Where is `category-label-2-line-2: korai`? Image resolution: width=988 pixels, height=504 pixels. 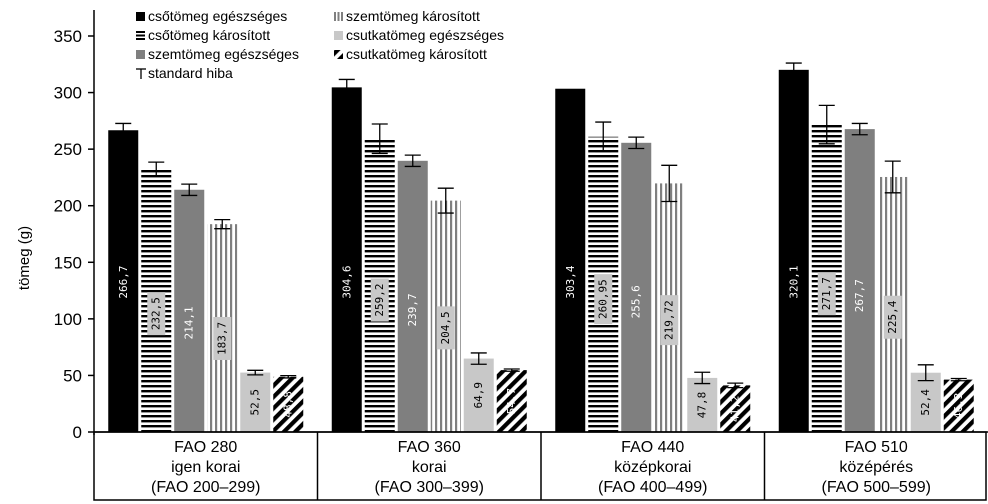 category-label-2-line-2: korai is located at coordinates (429, 467).